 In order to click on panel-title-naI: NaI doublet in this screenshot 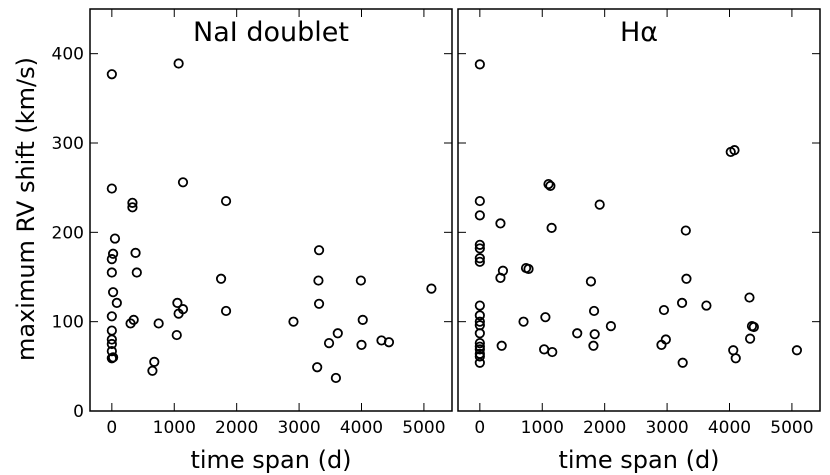, I will do `click(271, 32)`.